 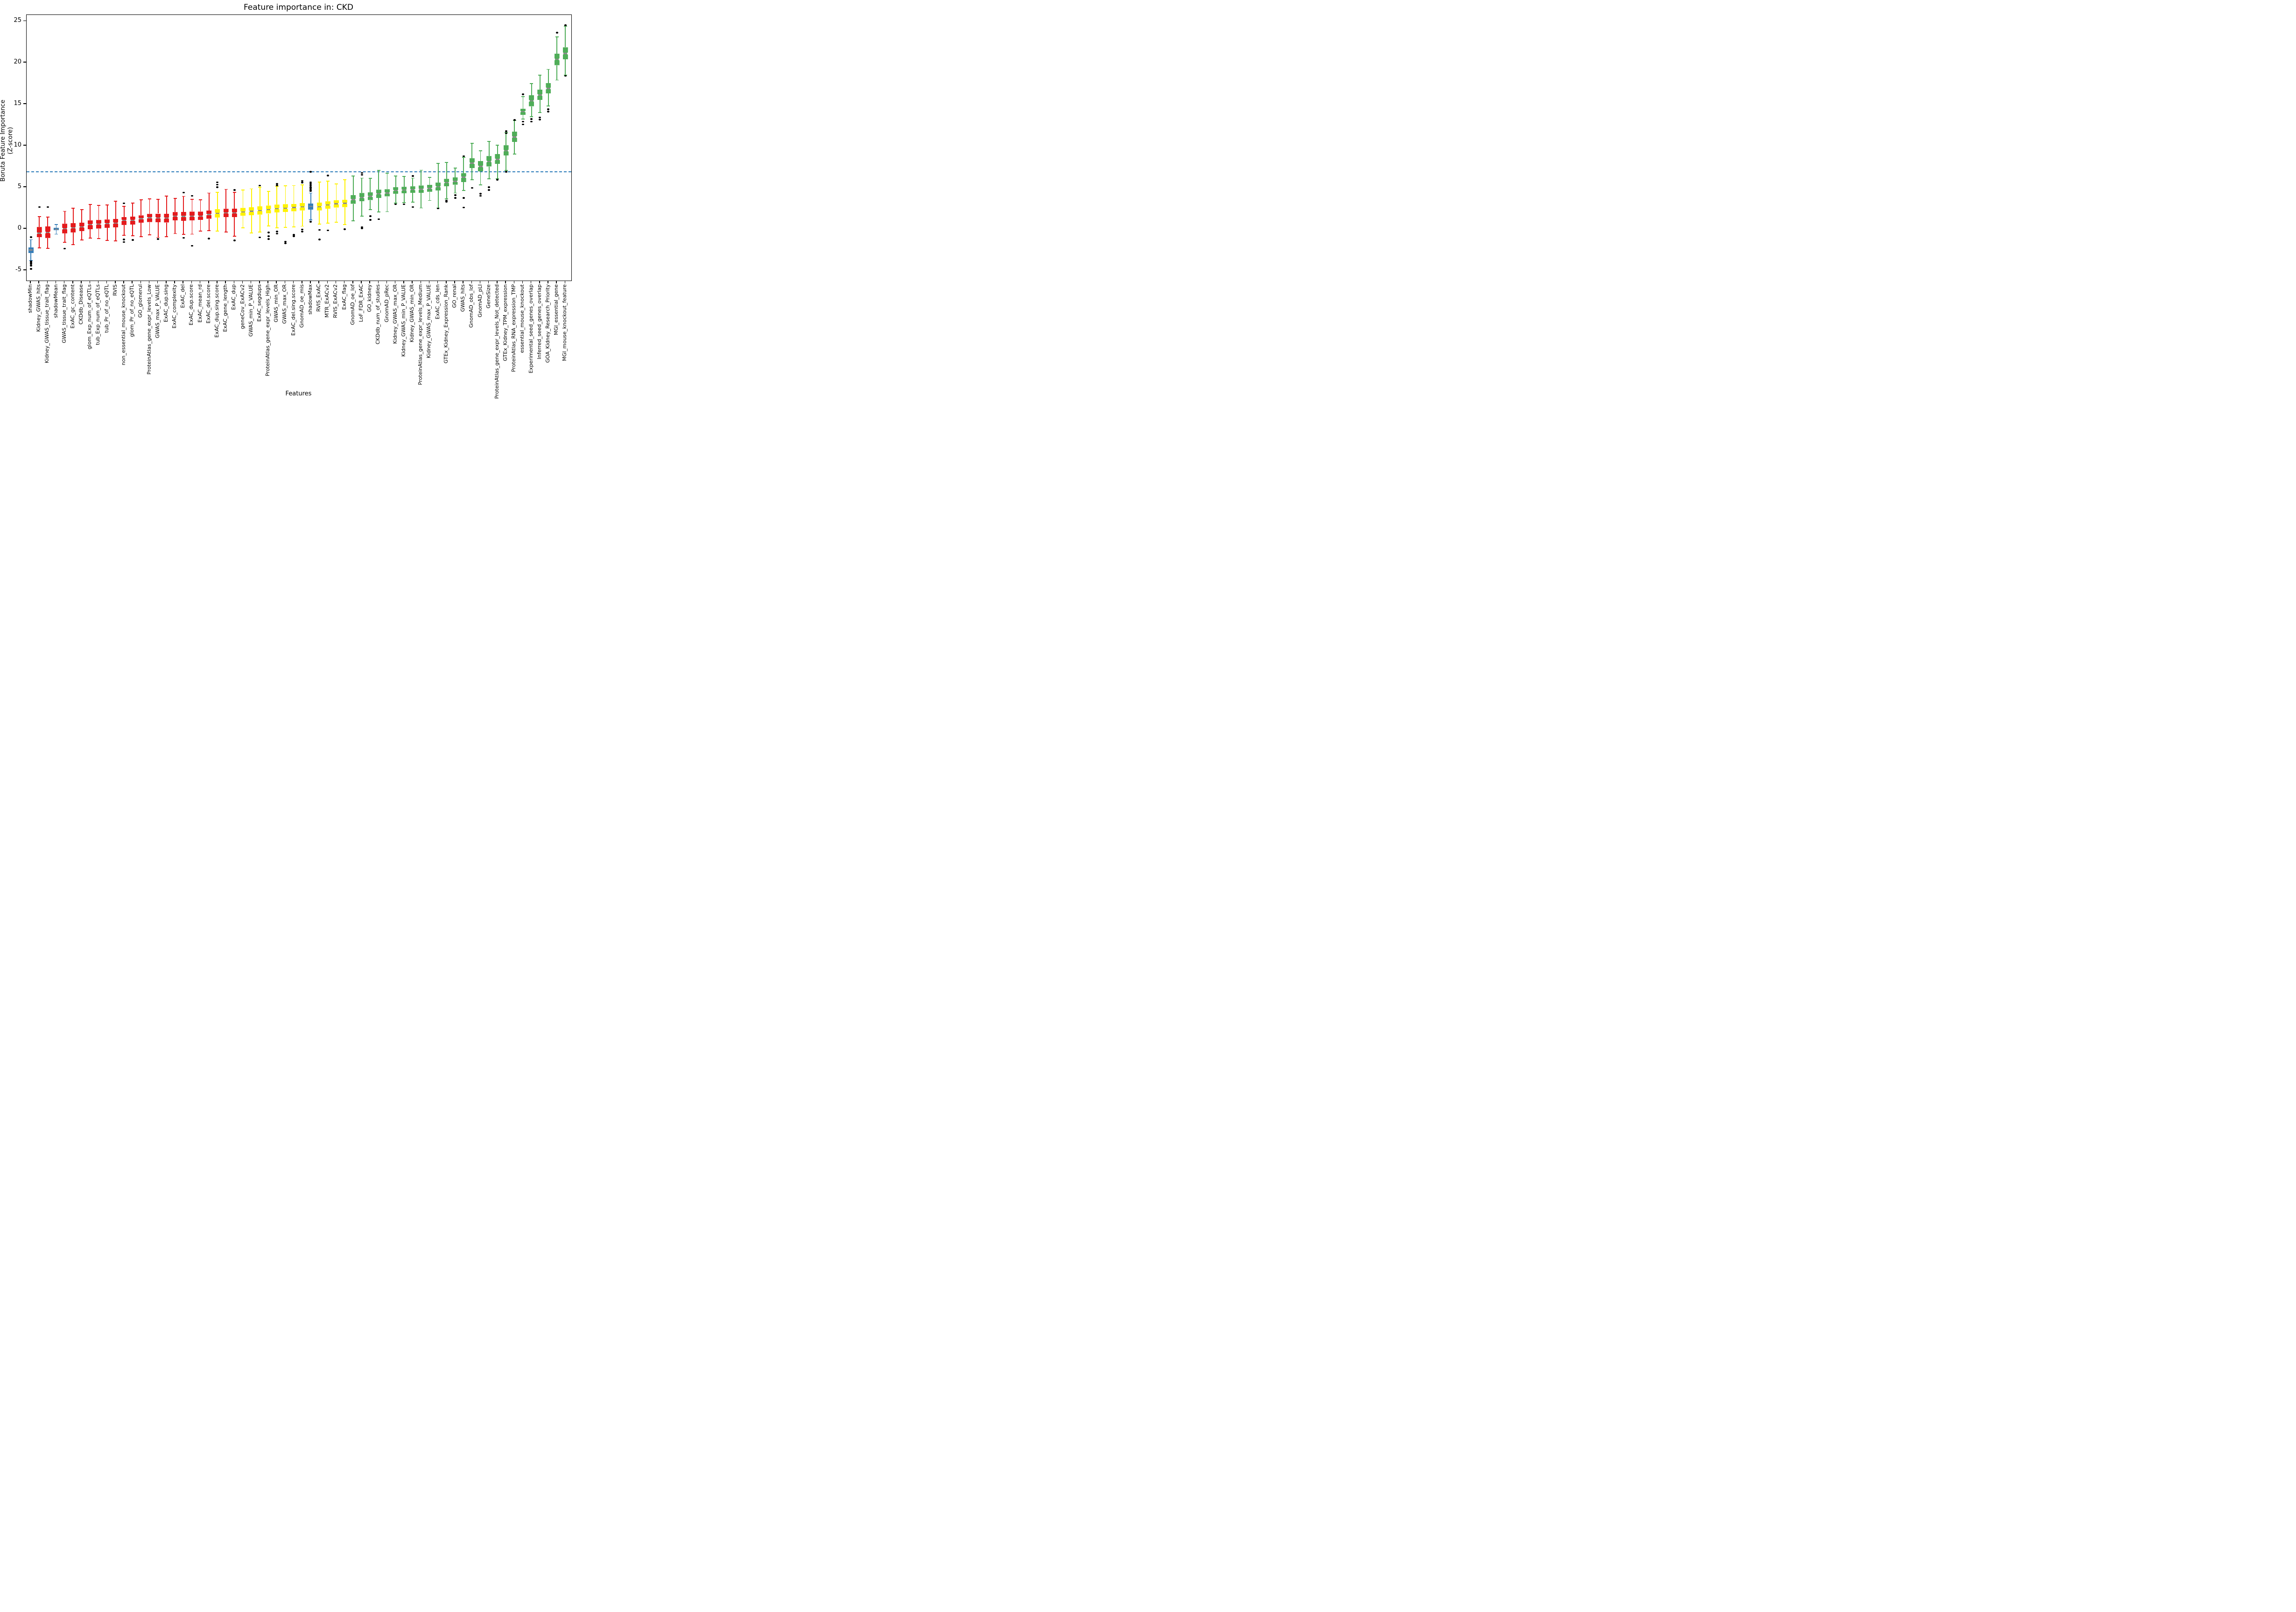 What do you see at coordinates (268, 330) in the screenshot?
I see `x-tick-label: ProteinAtlas_gene_expr_levels_High` at bounding box center [268, 330].